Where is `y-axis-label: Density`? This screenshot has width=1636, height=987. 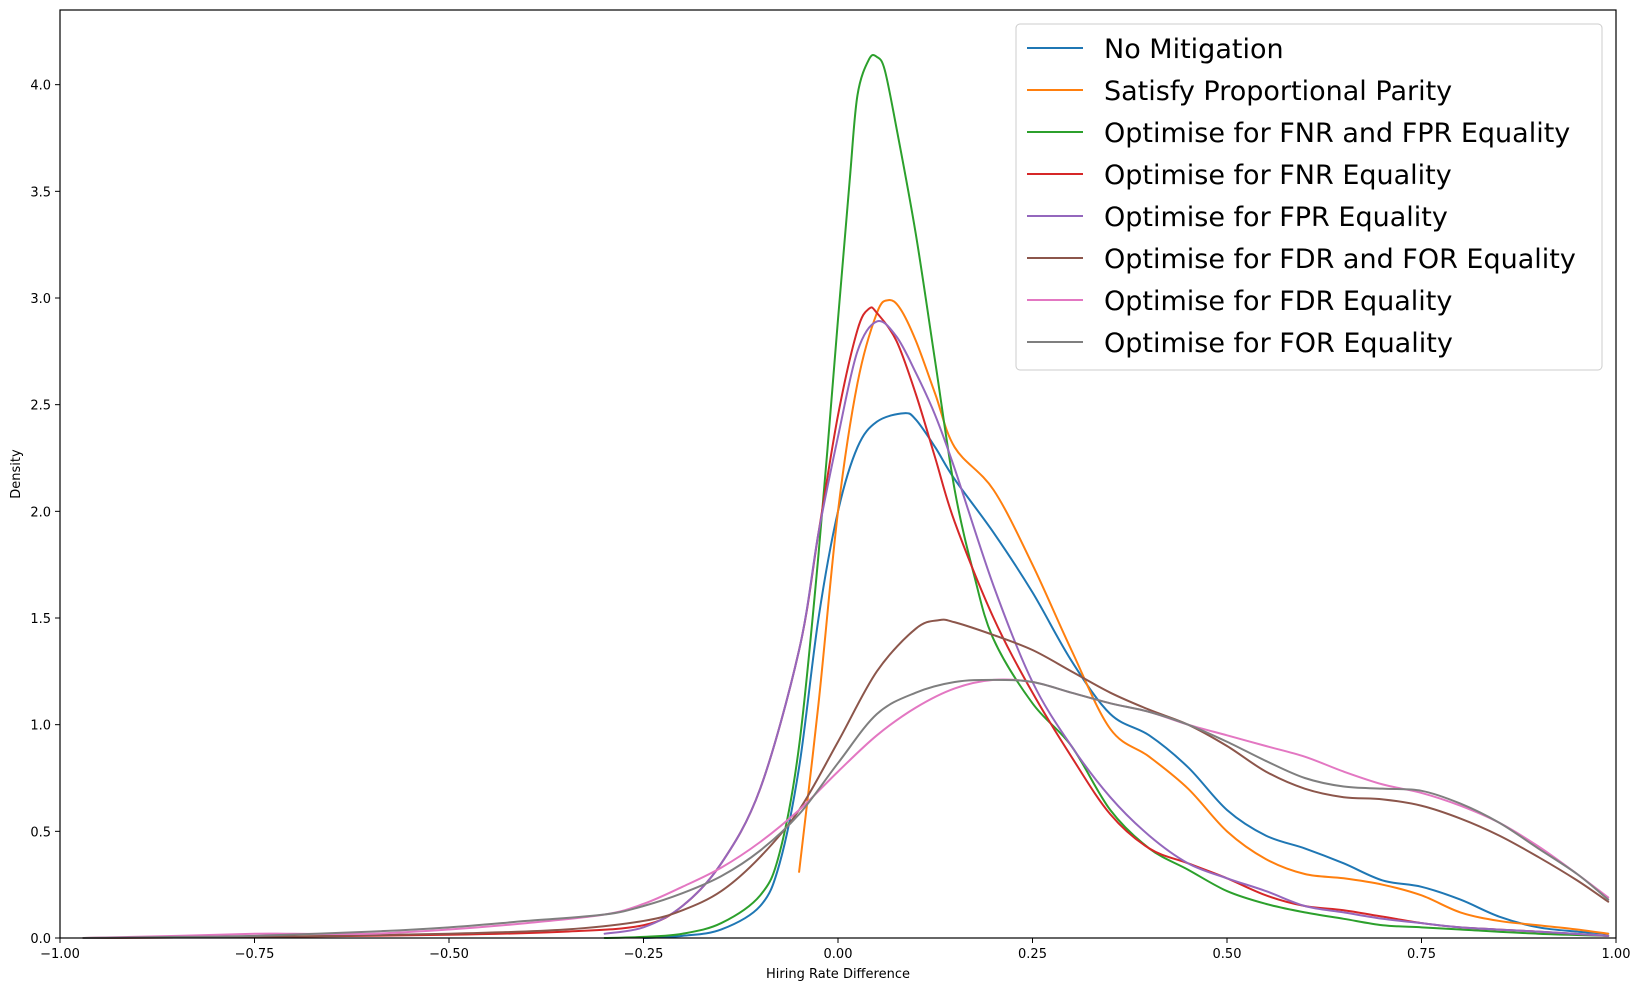 y-axis-label: Density is located at coordinates (16, 474).